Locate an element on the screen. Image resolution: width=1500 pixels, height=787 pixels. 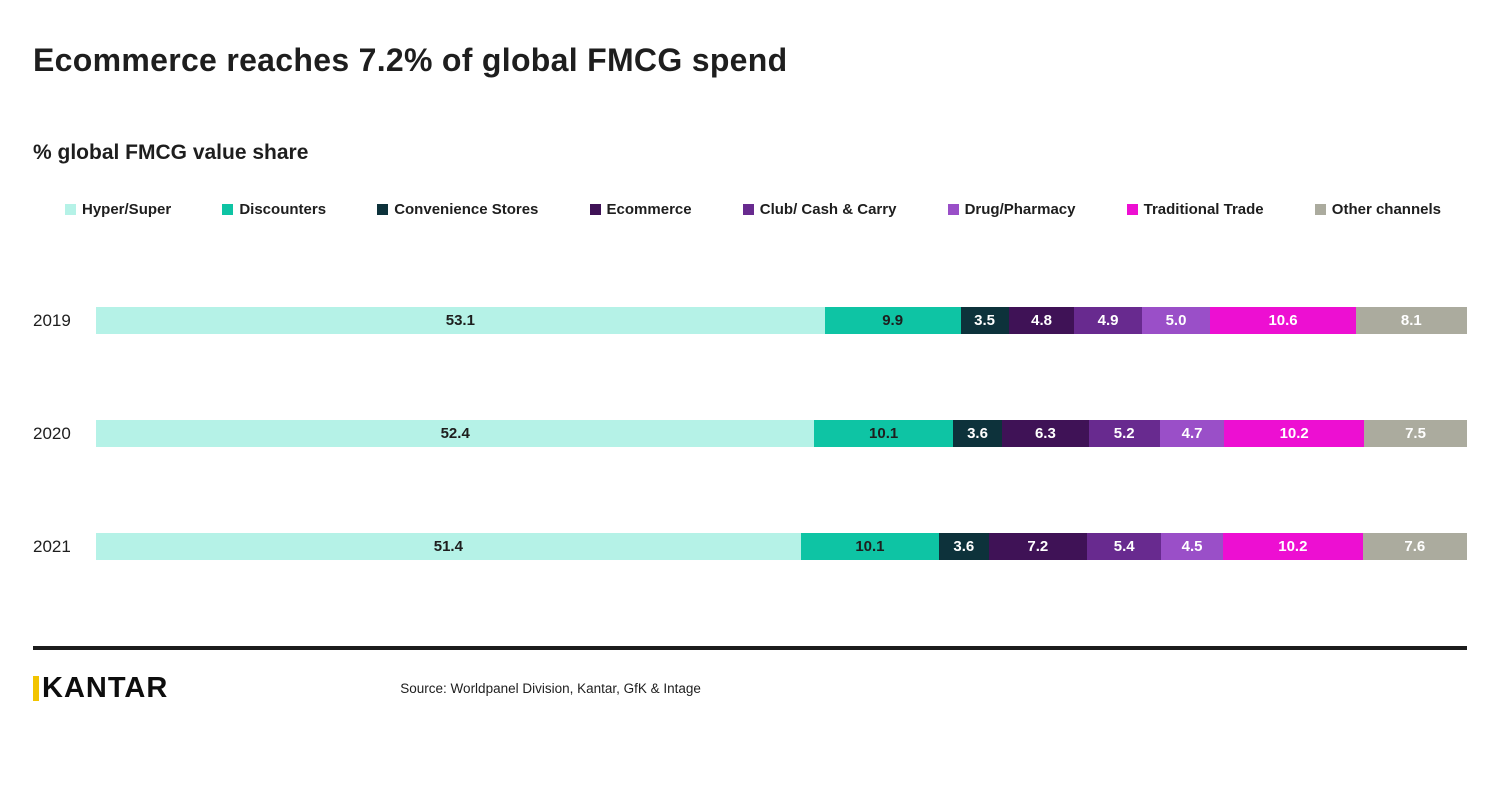
kantar-logo: KANTAR is located at coordinates (100, 688).